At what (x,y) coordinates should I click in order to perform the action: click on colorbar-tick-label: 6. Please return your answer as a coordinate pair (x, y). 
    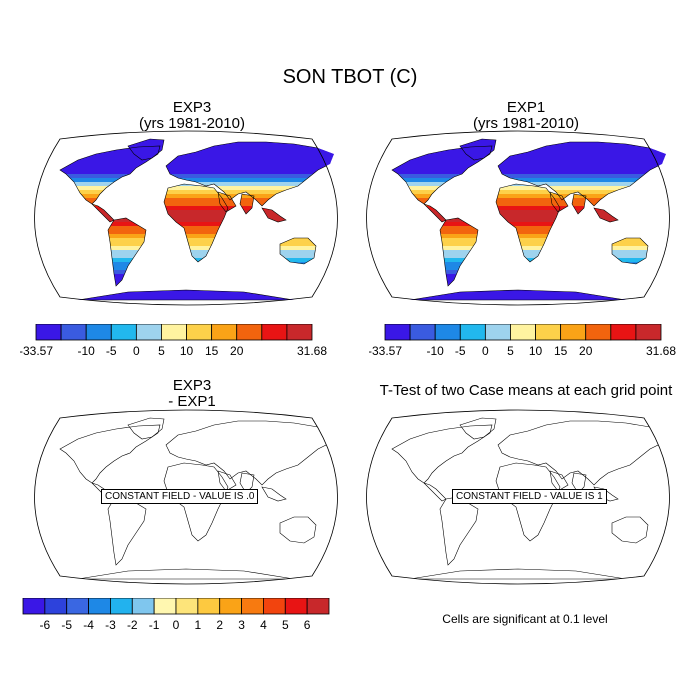
    Looking at the image, I should click on (307, 625).